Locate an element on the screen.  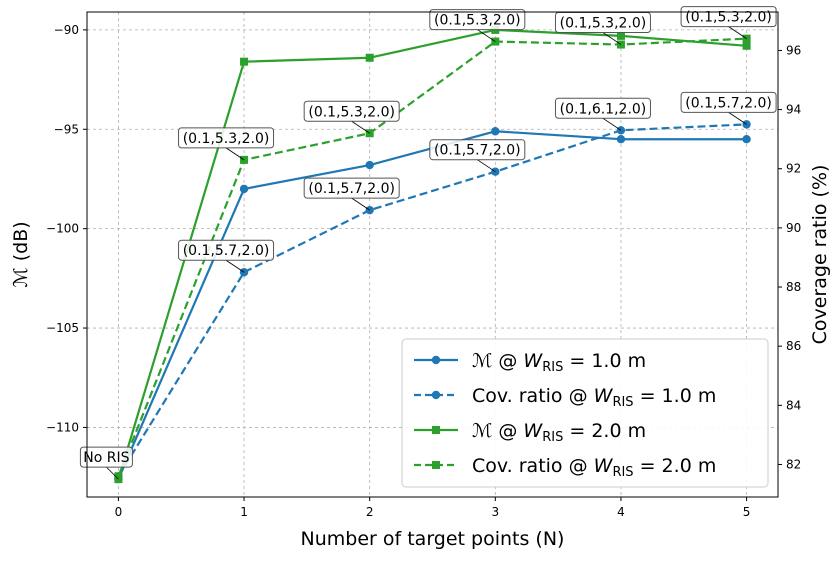
right-y-tick-label: 82 is located at coordinates (793, 464).